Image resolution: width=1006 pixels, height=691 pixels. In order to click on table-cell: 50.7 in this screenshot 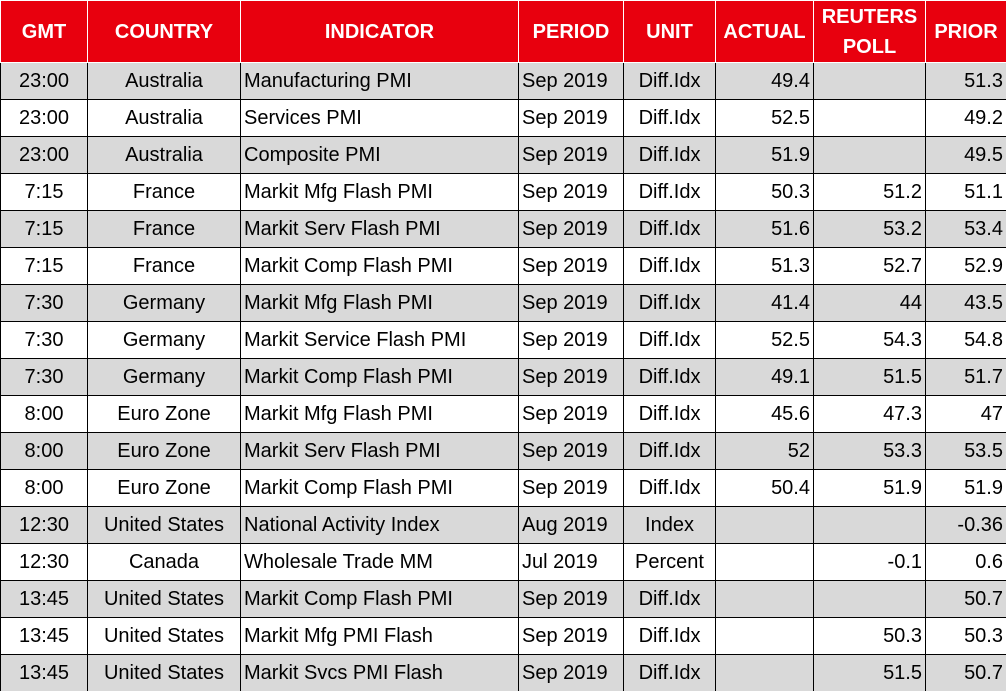, I will do `click(965, 672)`.